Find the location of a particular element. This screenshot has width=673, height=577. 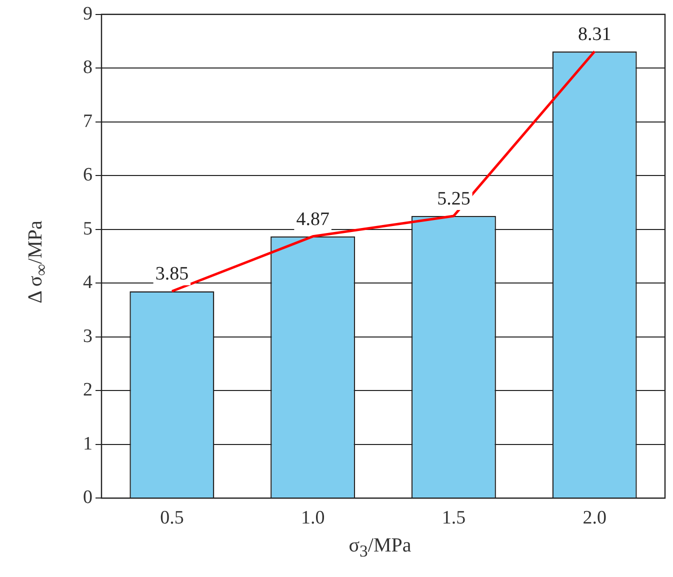

x-axis-title: σ$_{3}$/MPa is located at coordinates (380, 548).